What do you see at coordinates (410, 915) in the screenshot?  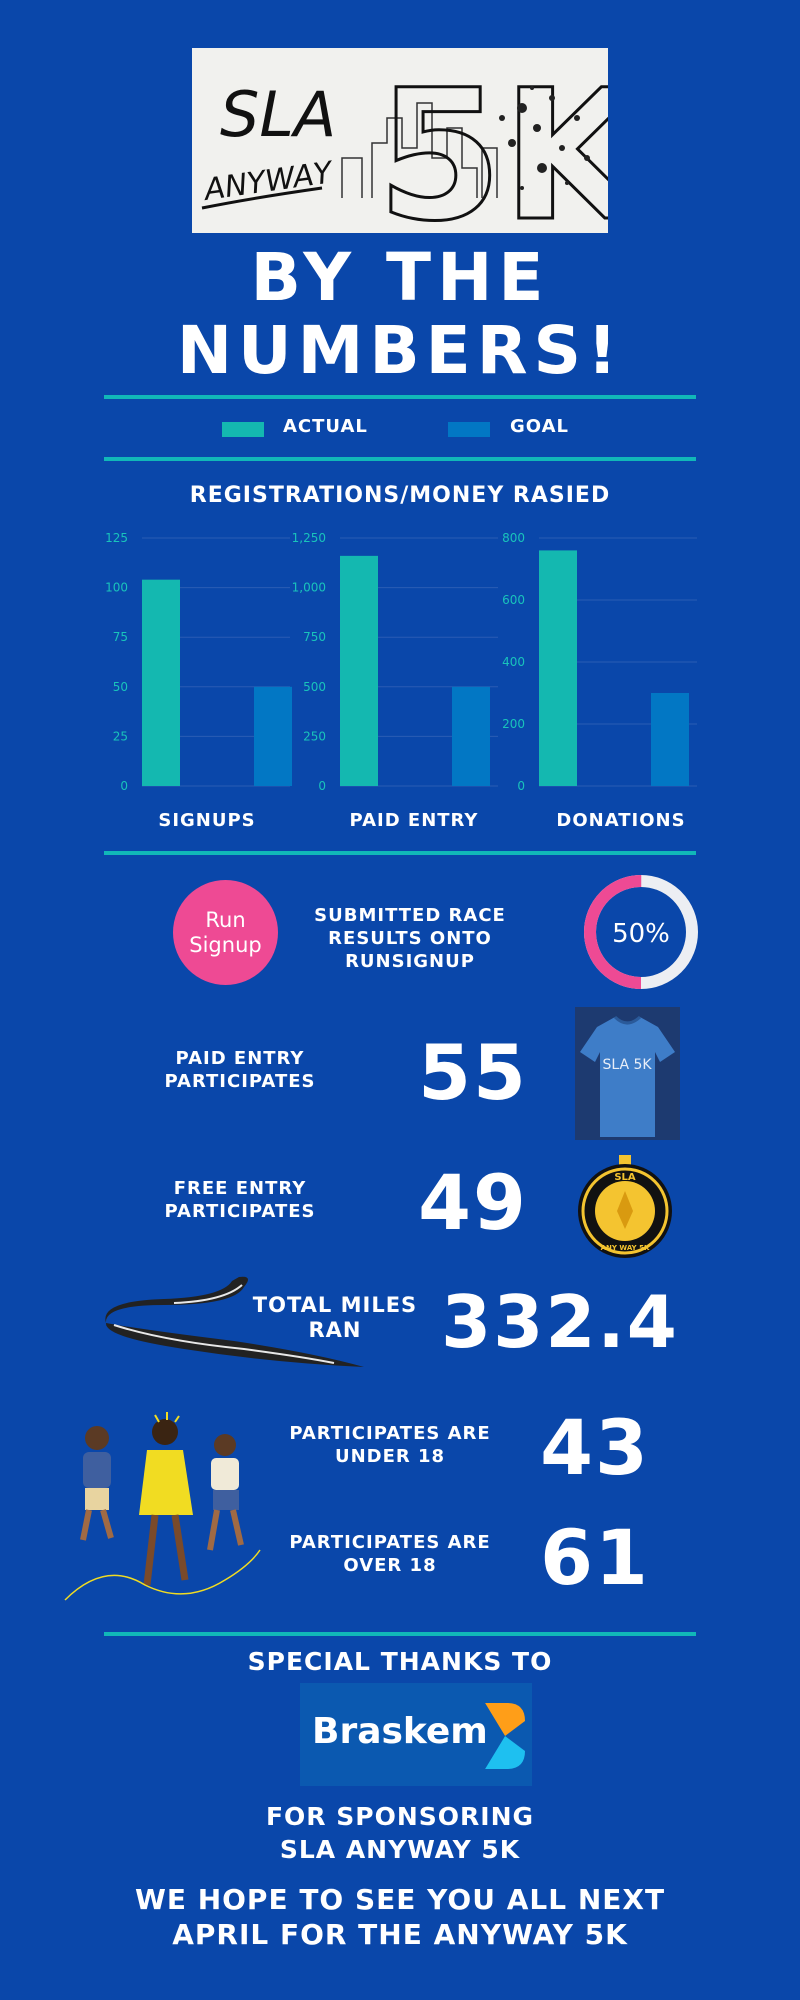 I see `runsignup-label-line1: SUBMITTED RACE` at bounding box center [410, 915].